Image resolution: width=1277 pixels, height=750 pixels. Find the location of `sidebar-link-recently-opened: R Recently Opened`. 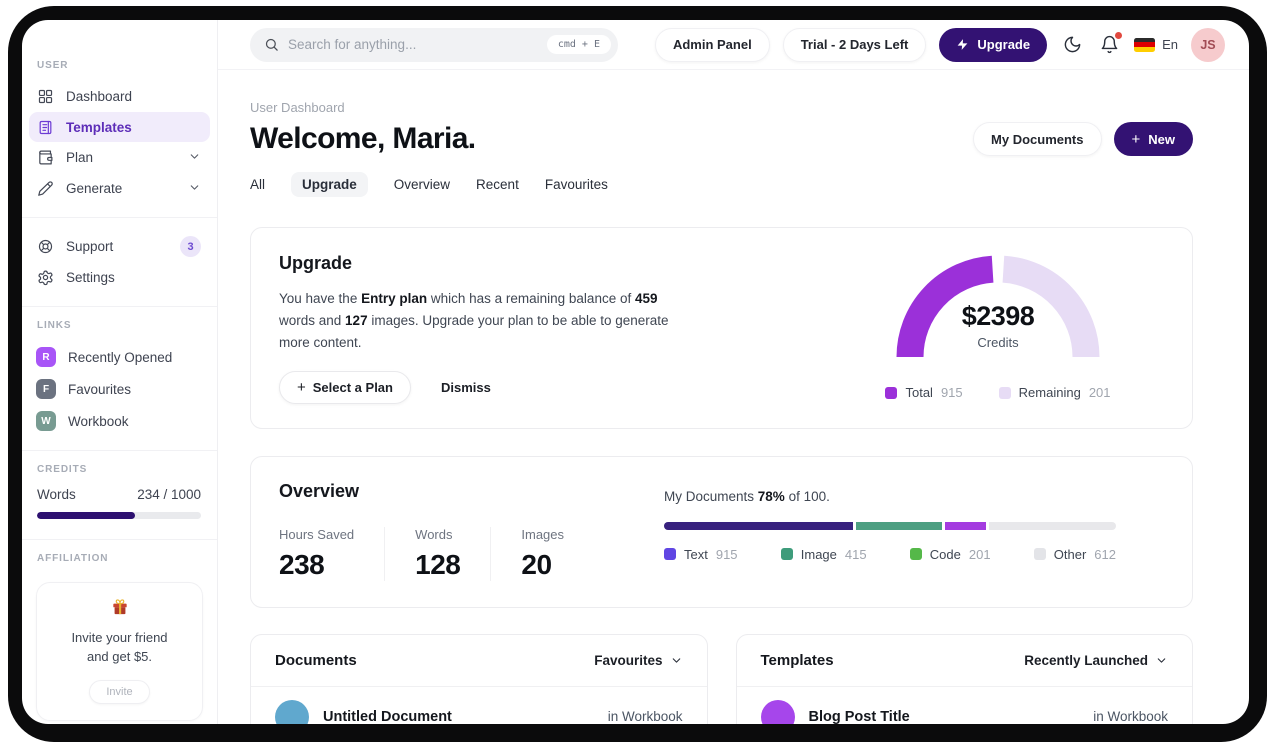

sidebar-link-recently-opened: R Recently Opened is located at coordinates (119, 357).